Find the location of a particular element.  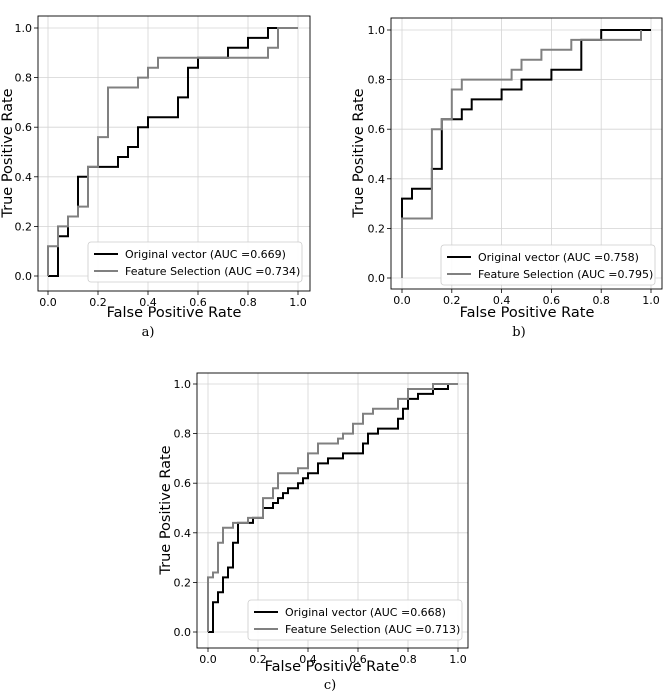

legend-entry: Feature Selection (AUC =0.713) is located at coordinates (372, 629).